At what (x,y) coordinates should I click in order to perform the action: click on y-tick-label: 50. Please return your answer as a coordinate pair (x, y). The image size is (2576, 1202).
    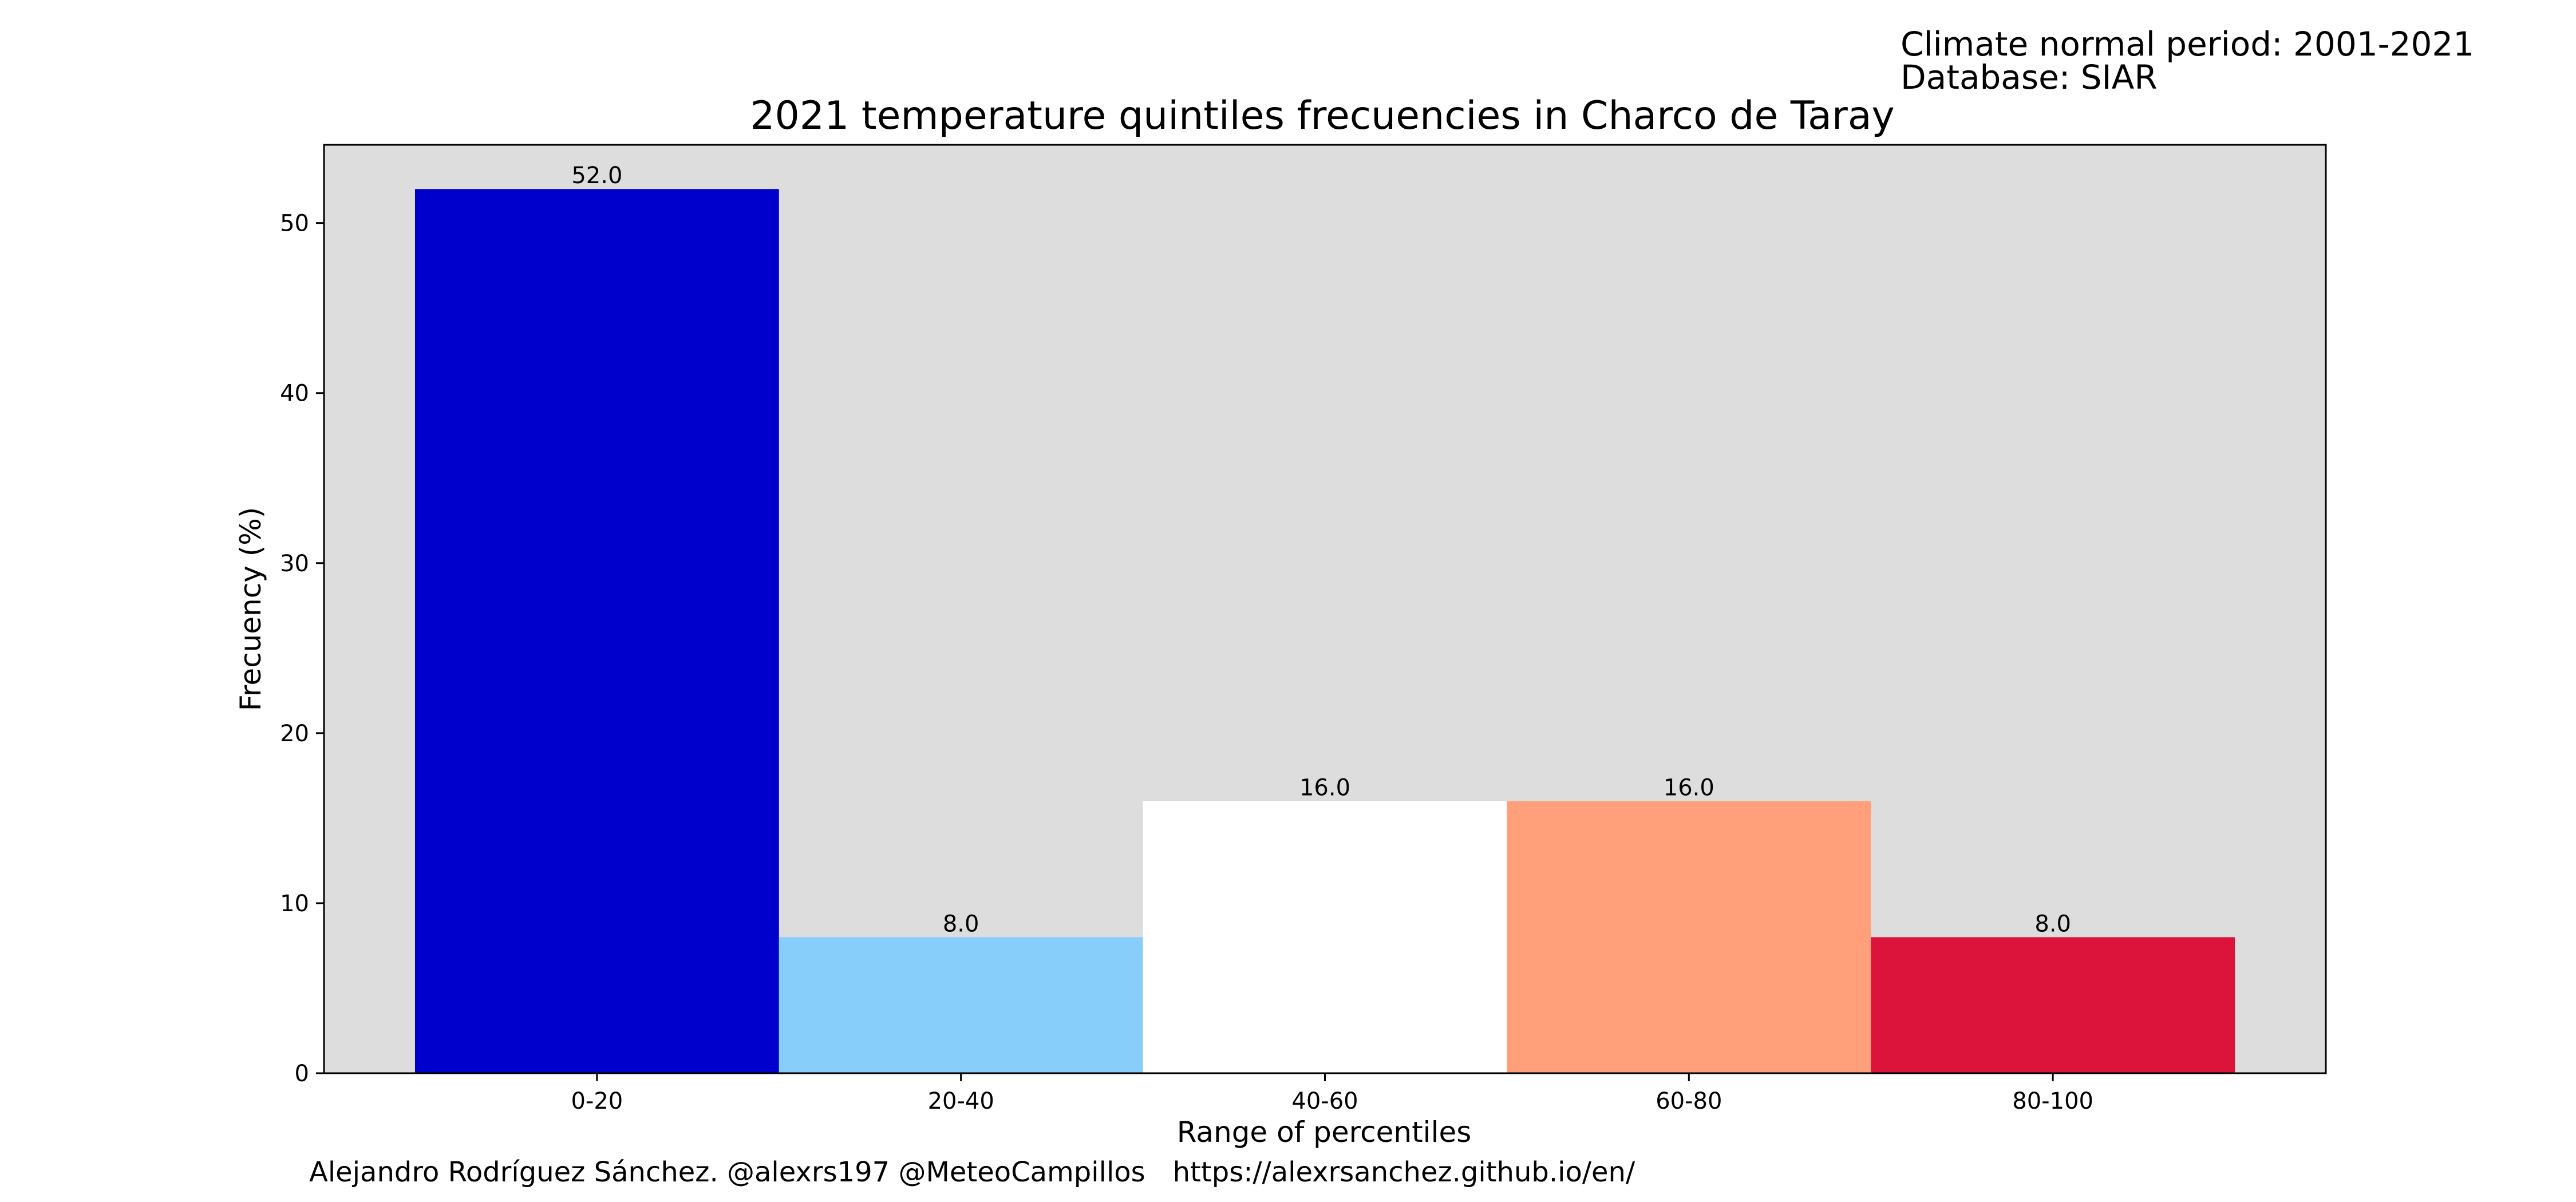
    Looking at the image, I should click on (294, 224).